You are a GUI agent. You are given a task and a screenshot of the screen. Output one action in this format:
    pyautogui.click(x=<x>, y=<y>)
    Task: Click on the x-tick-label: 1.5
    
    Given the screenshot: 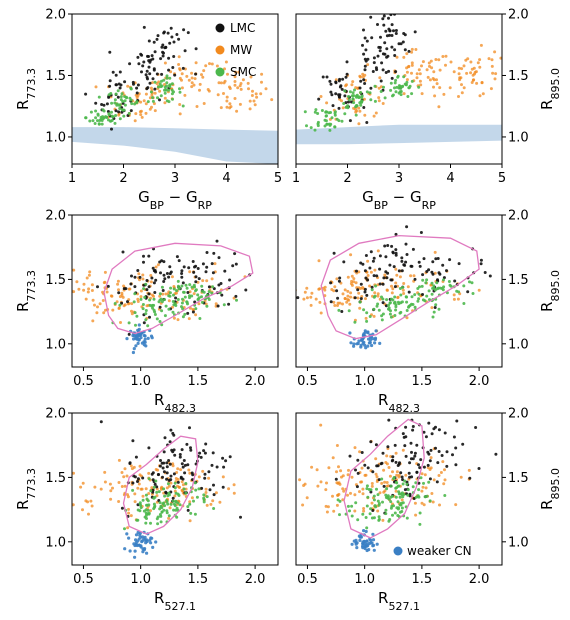 What is the action you would take?
    pyautogui.click(x=198, y=381)
    